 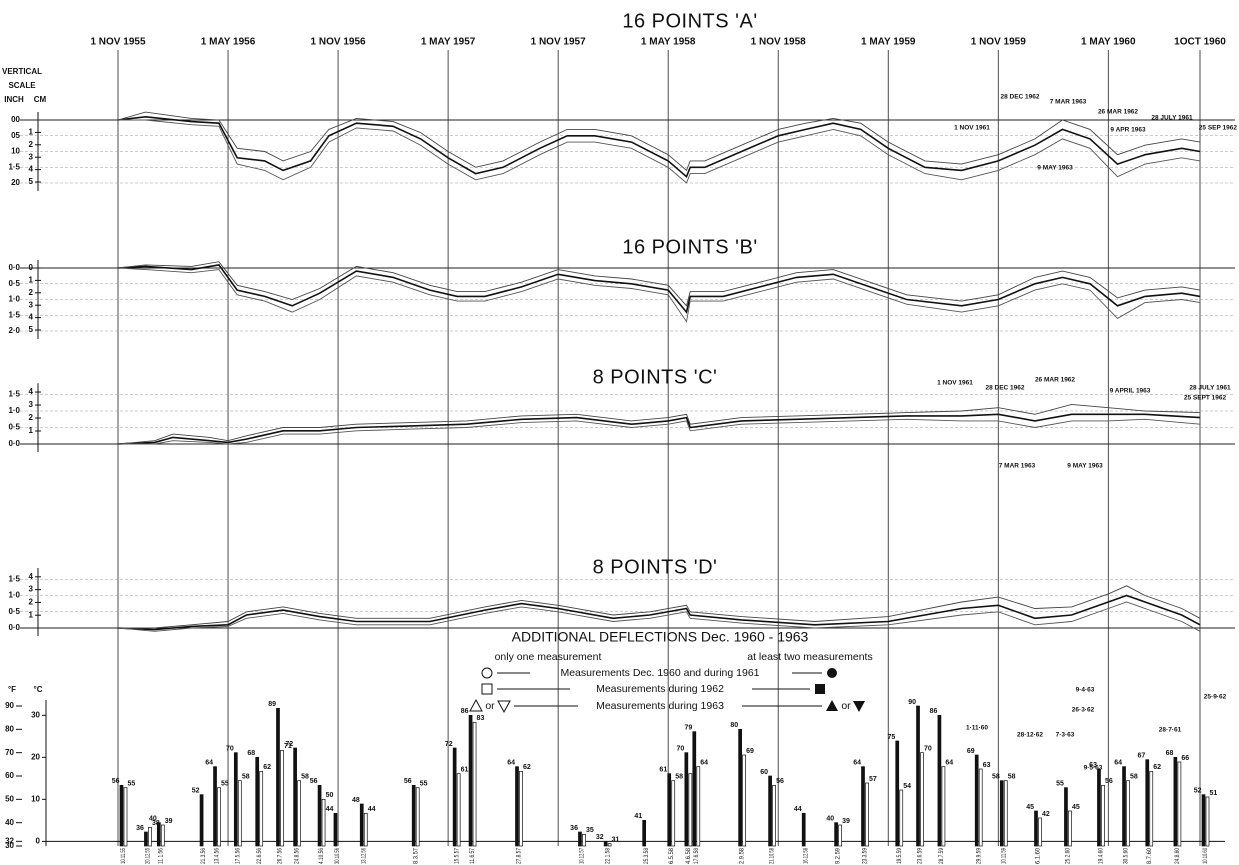 I want to click on data-label: 60, so click(x=764, y=772).